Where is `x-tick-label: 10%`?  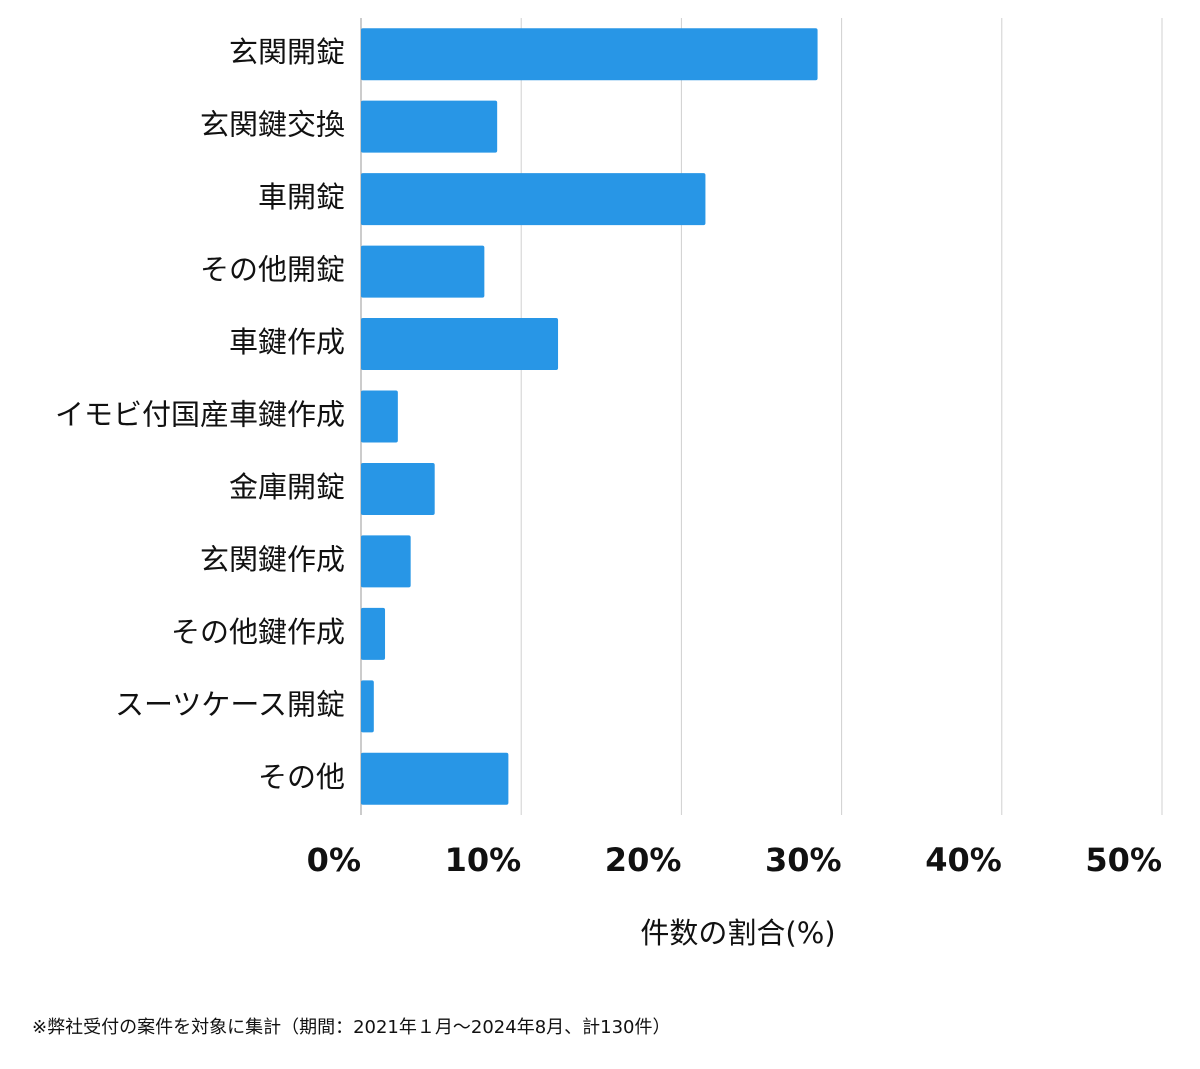 x-tick-label: 10% is located at coordinates (483, 860).